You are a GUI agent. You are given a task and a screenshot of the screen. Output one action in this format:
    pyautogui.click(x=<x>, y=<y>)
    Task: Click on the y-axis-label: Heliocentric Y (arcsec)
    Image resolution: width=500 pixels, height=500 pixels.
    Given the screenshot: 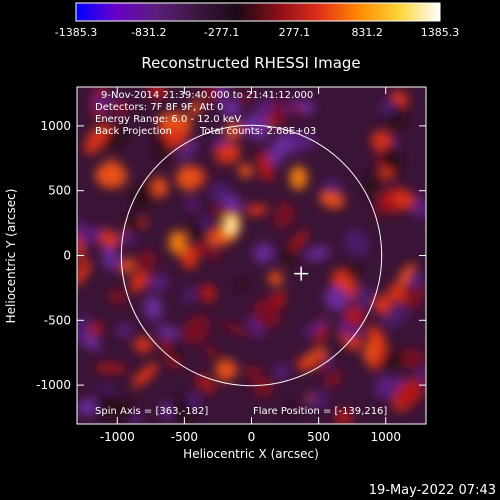 What is the action you would take?
    pyautogui.click(x=11, y=256)
    